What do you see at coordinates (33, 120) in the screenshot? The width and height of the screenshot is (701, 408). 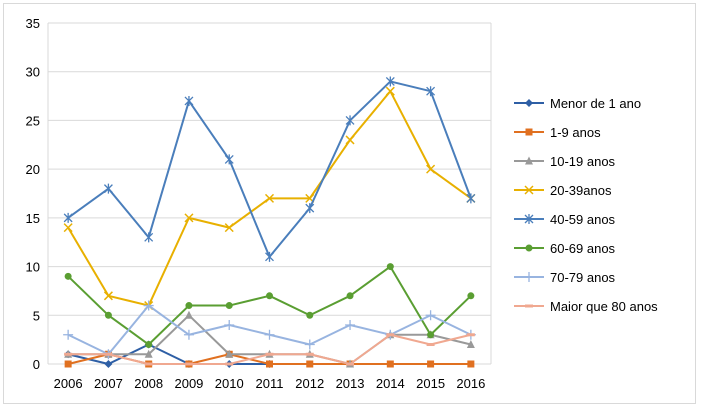 I see `y-tick-label: 25` at bounding box center [33, 120].